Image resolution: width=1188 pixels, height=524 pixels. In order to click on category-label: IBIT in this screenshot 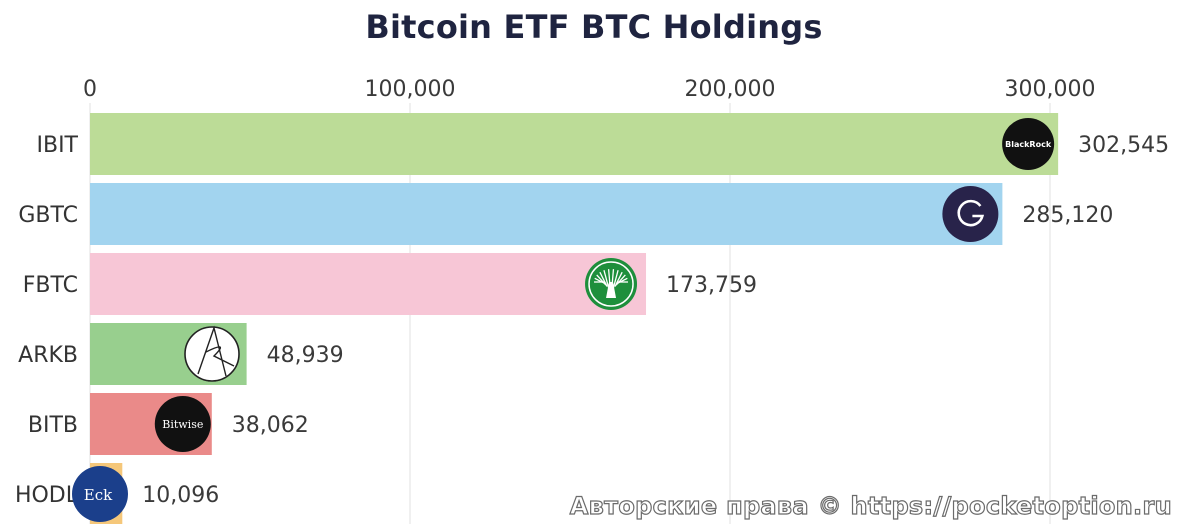, I will do `click(57, 145)`.